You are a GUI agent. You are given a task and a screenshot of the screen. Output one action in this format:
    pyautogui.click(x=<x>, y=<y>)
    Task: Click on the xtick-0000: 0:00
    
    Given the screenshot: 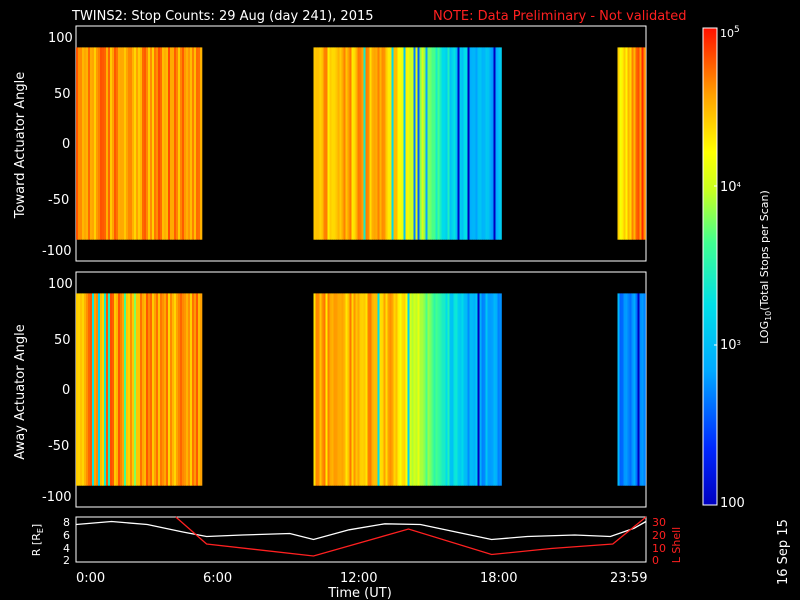 What is the action you would take?
    pyautogui.click(x=90, y=578)
    